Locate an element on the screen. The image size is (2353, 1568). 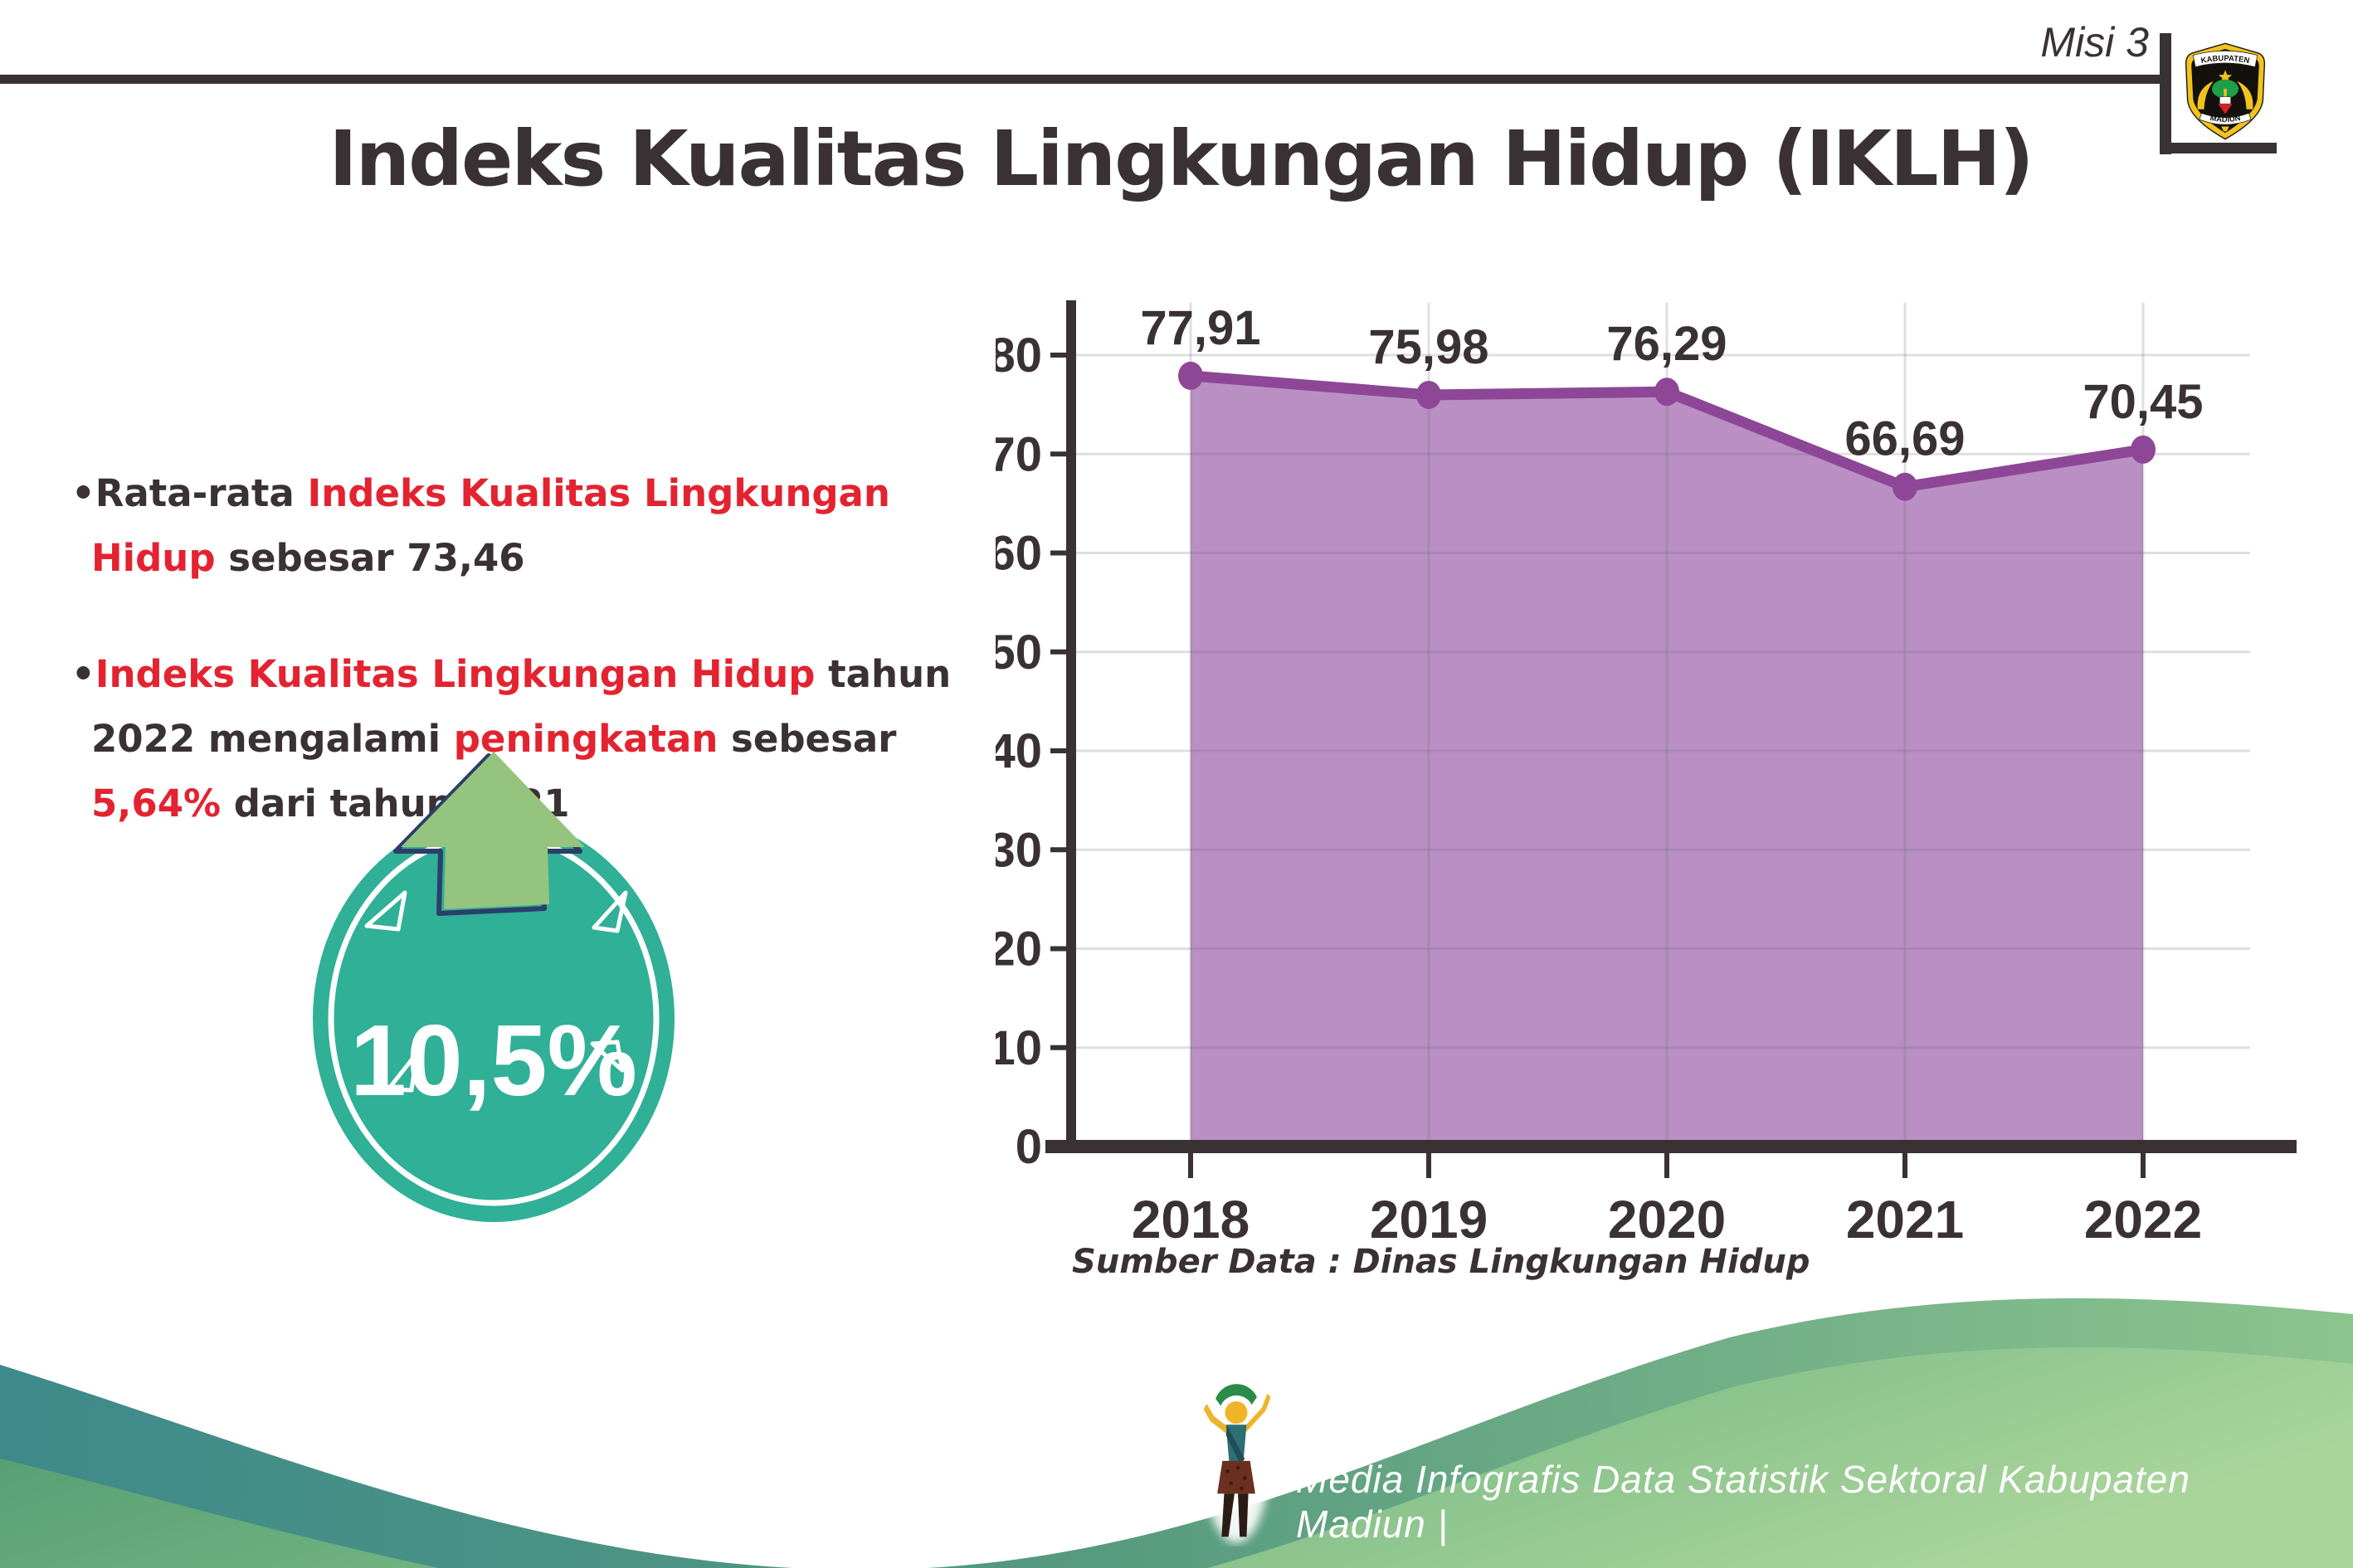
data-point-label: 70,45 is located at coordinates (2143, 402).